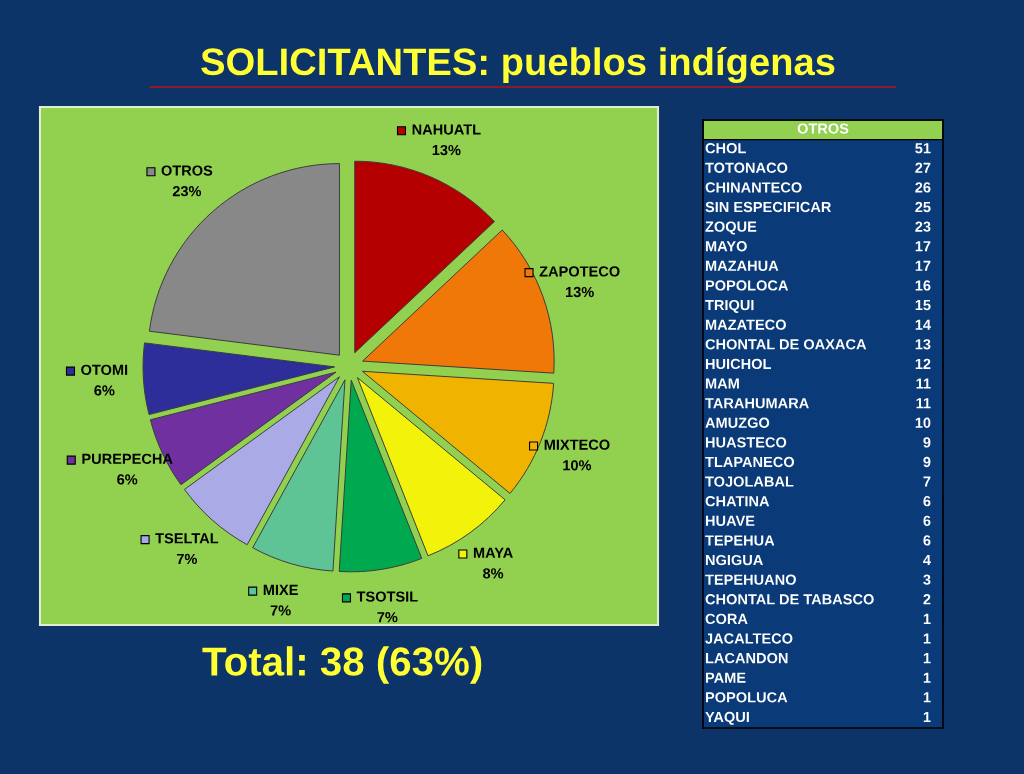 The width and height of the screenshot is (1024, 774). Describe the element at coordinates (446, 129) in the screenshot. I see `legend-label: NAHUATL` at that location.